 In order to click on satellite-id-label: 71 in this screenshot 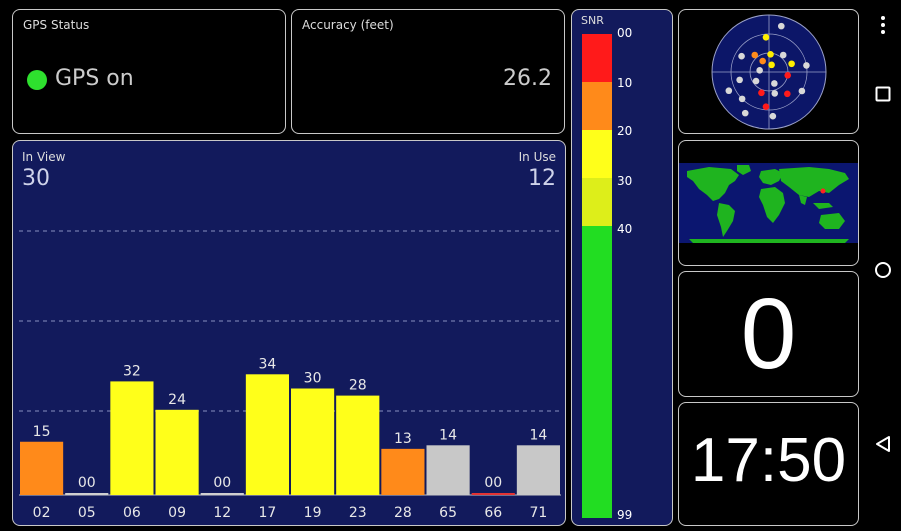, I will do `click(539, 513)`.